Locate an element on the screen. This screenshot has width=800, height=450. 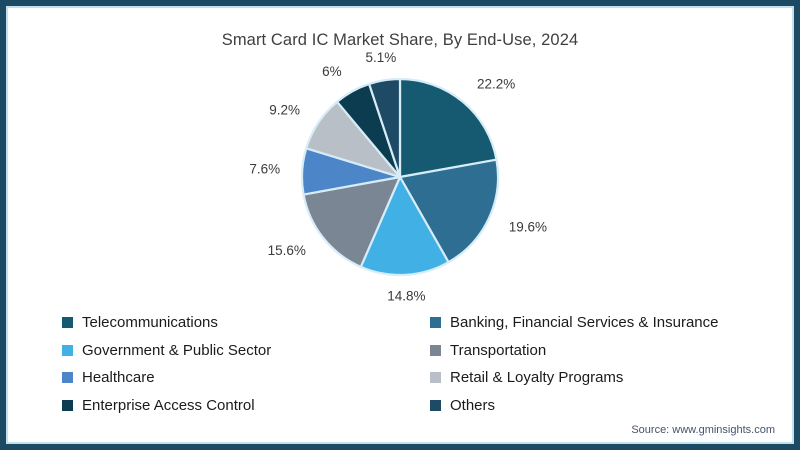
legend-item-5: Retail & Loyalty Programs is located at coordinates (603, 378).